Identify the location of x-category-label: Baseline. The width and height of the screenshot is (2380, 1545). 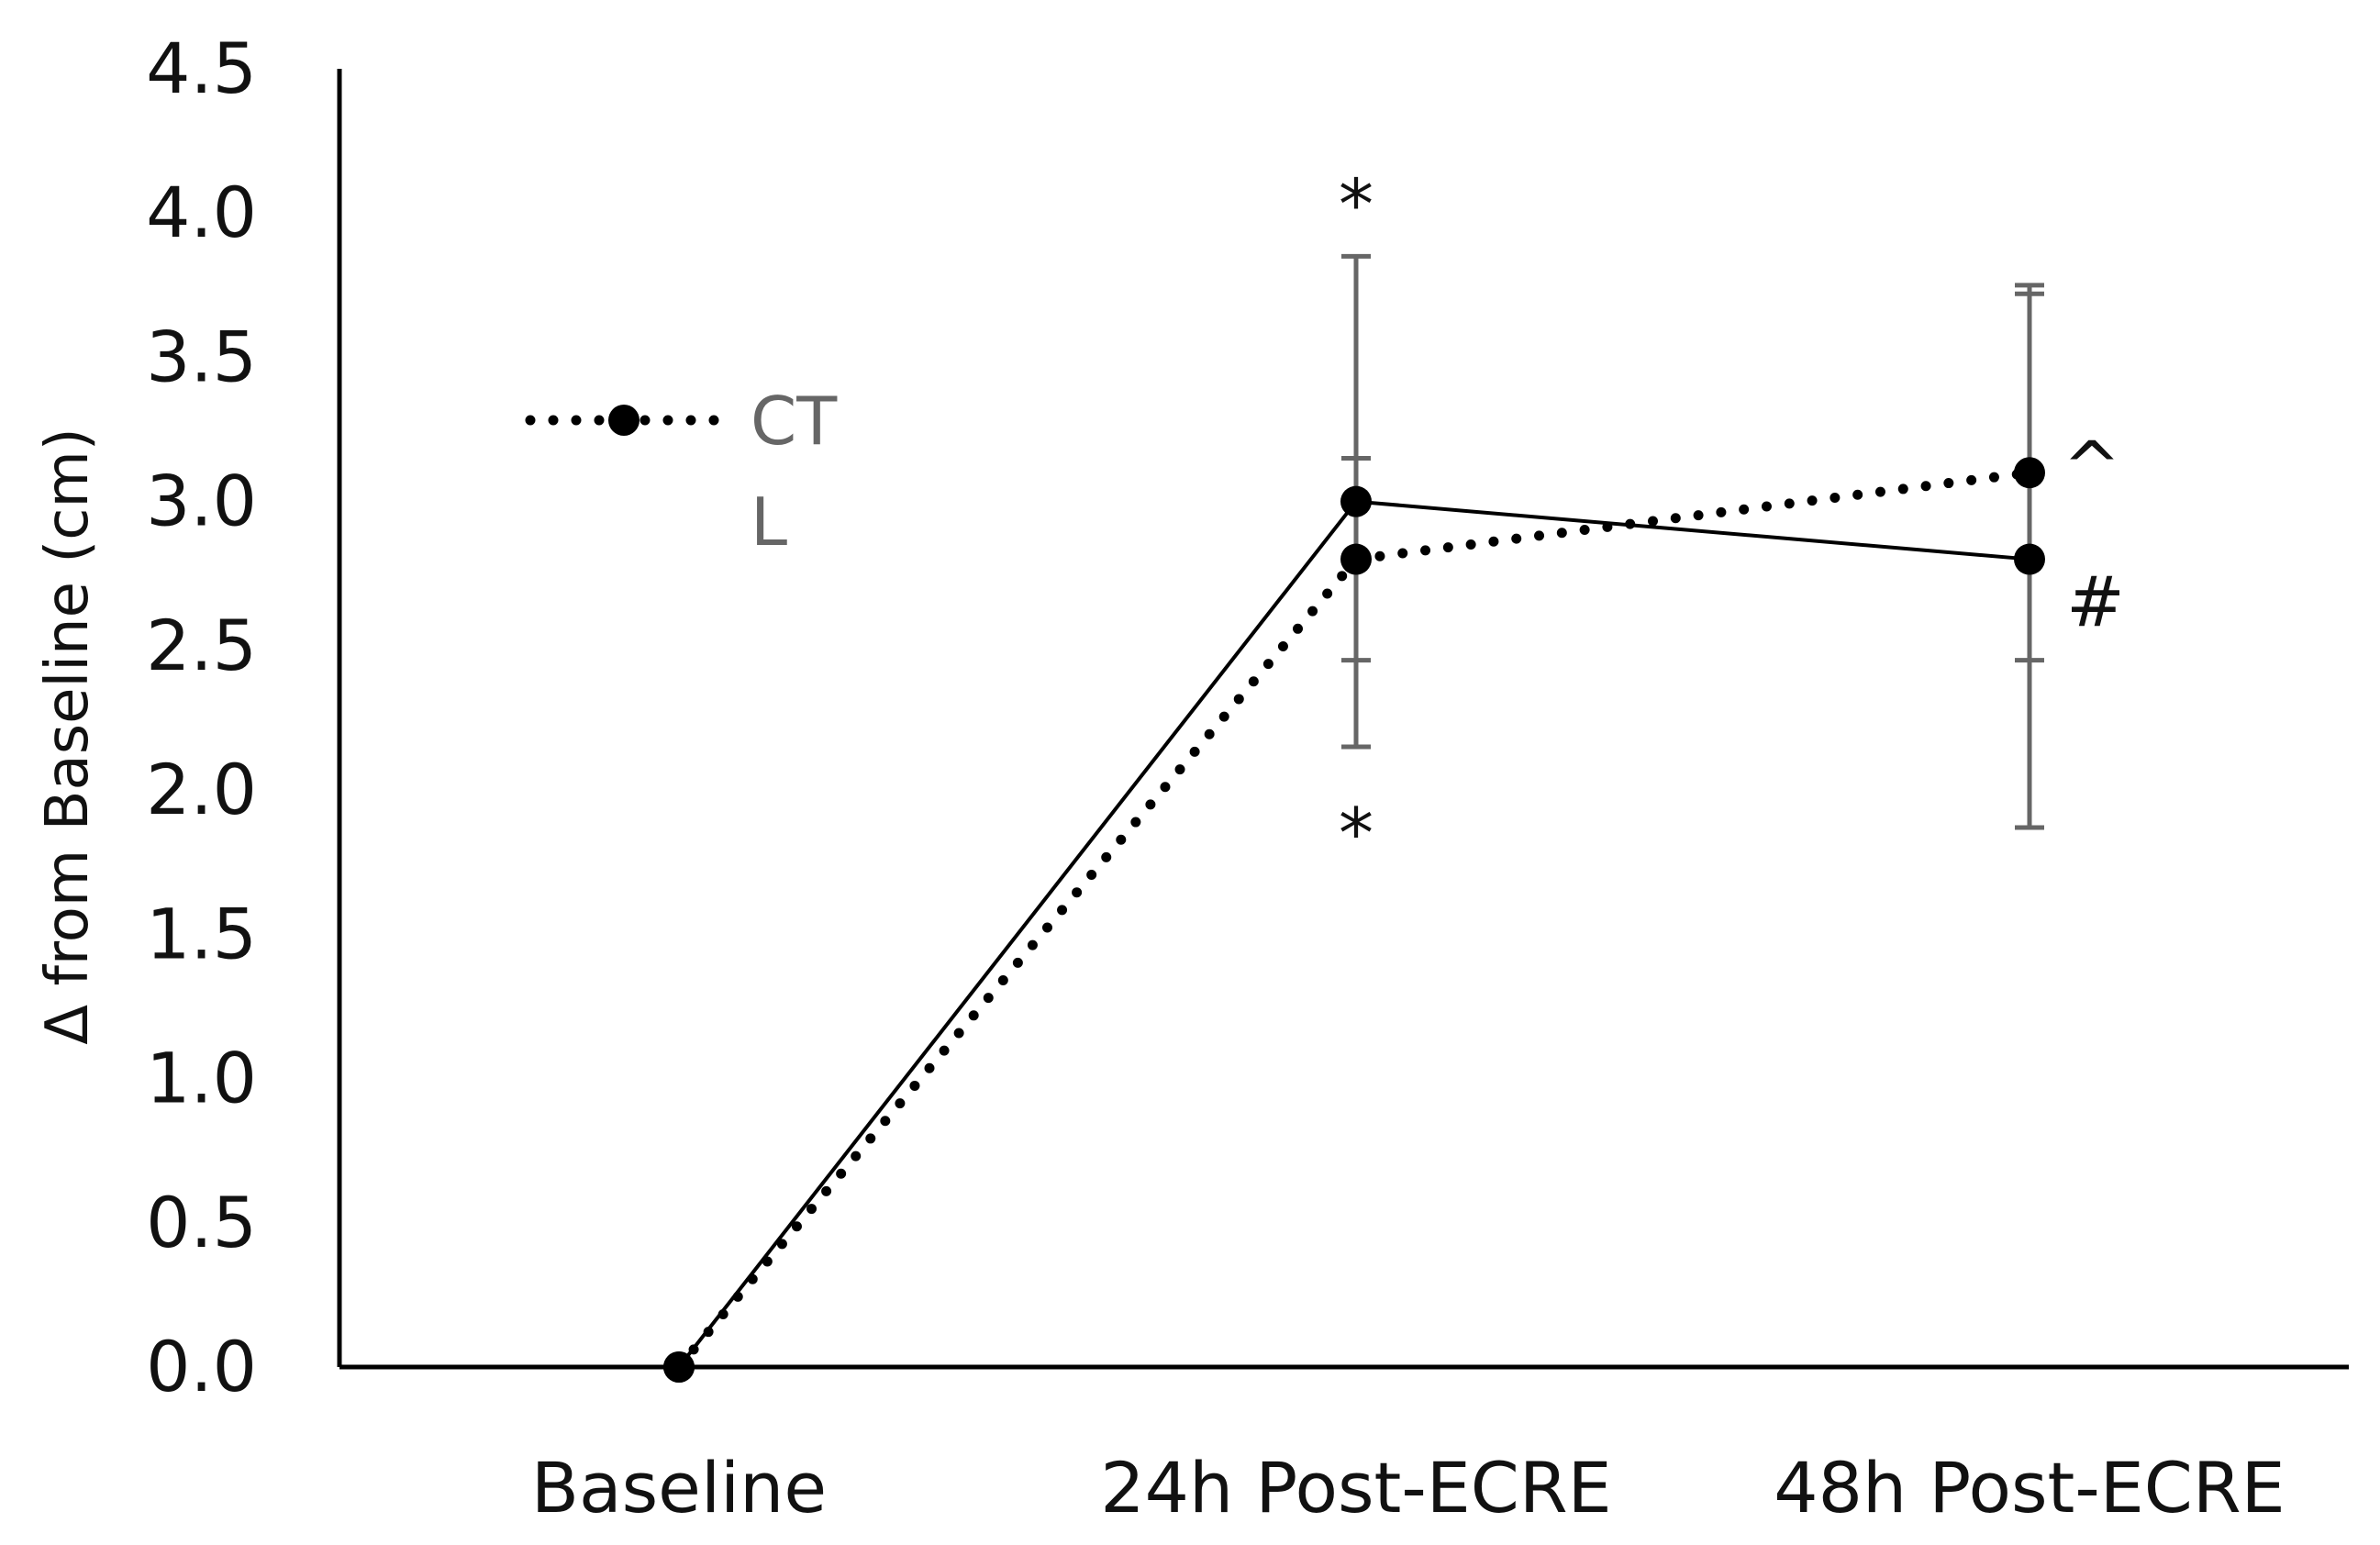
(679, 1487).